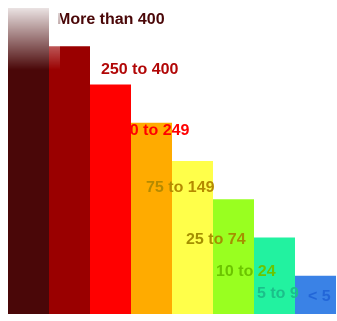  Describe the element at coordinates (30, 35) in the screenshot. I see `top-fade-overlay` at that location.